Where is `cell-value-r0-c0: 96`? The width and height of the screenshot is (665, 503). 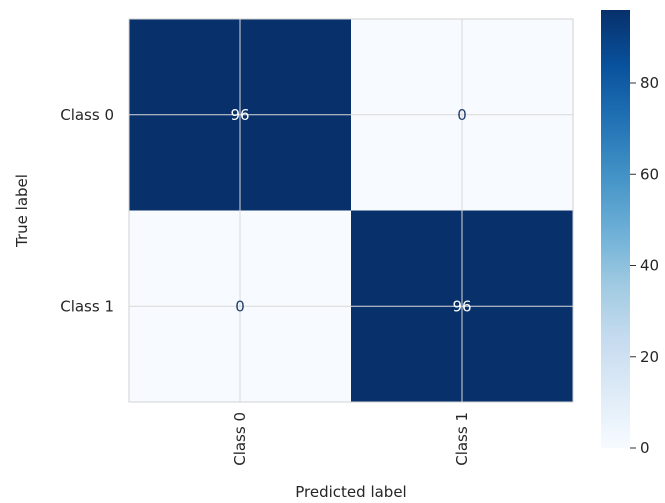 cell-value-r0-c0: 96 is located at coordinates (239, 115).